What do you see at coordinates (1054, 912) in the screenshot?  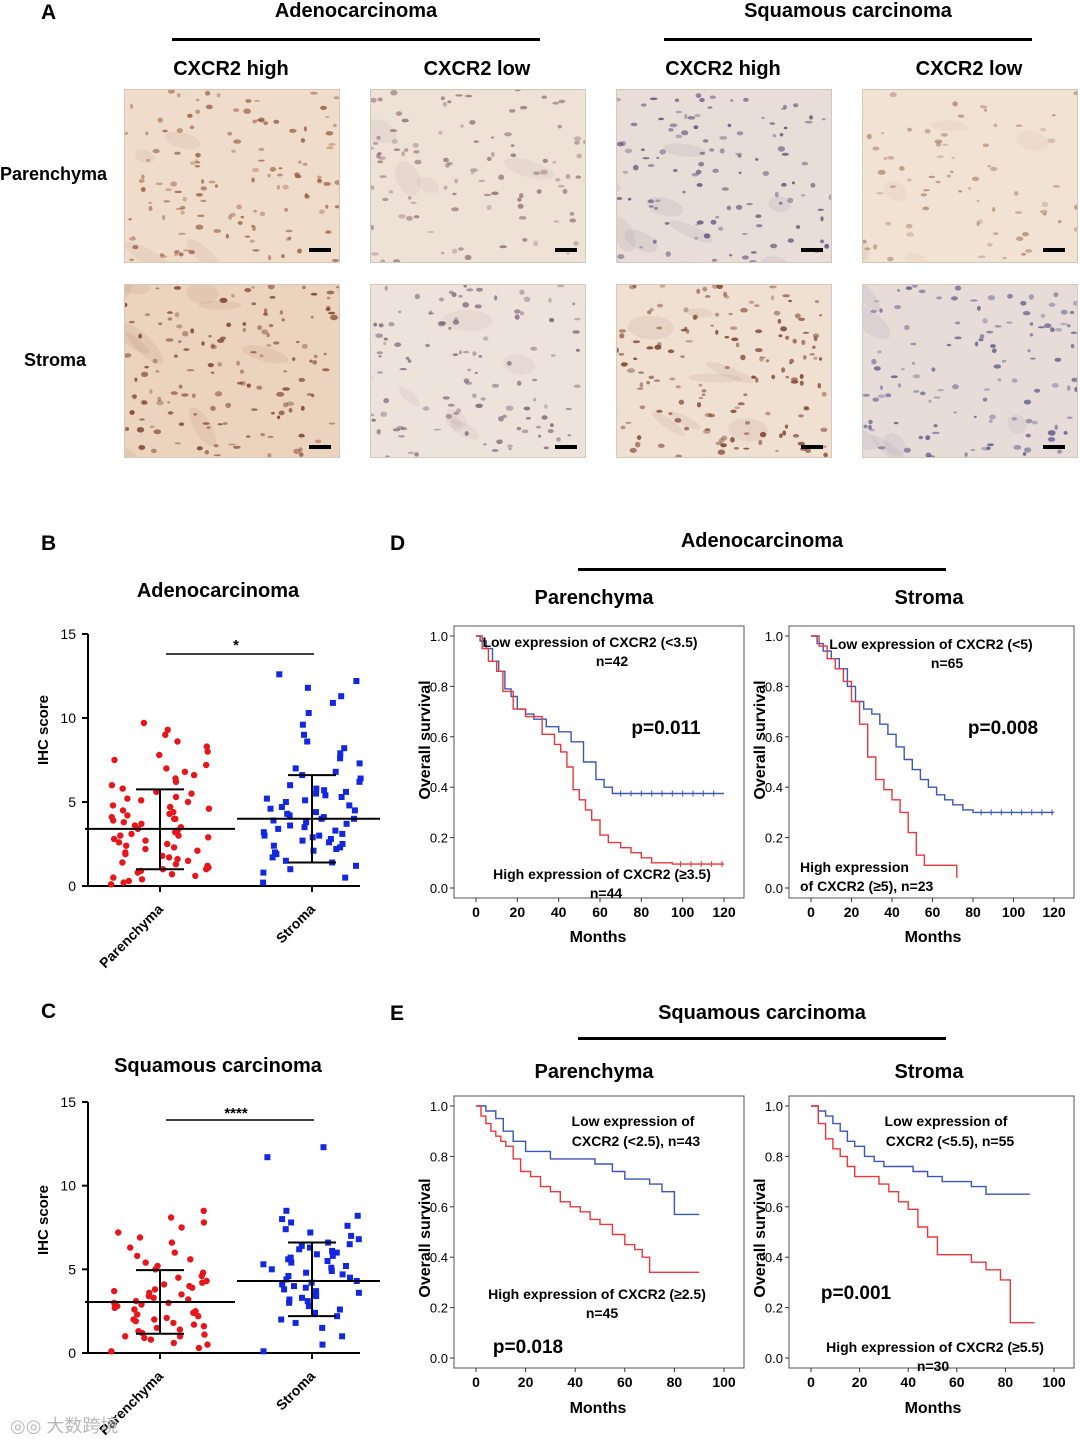 I see `x-tick-label: 120` at bounding box center [1054, 912].